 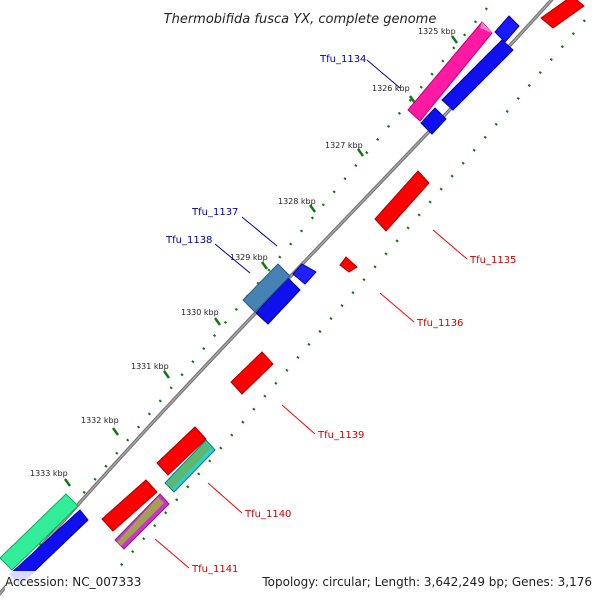 I want to click on gene-label-tfu-1136: Tfu_1136, so click(x=439, y=323).